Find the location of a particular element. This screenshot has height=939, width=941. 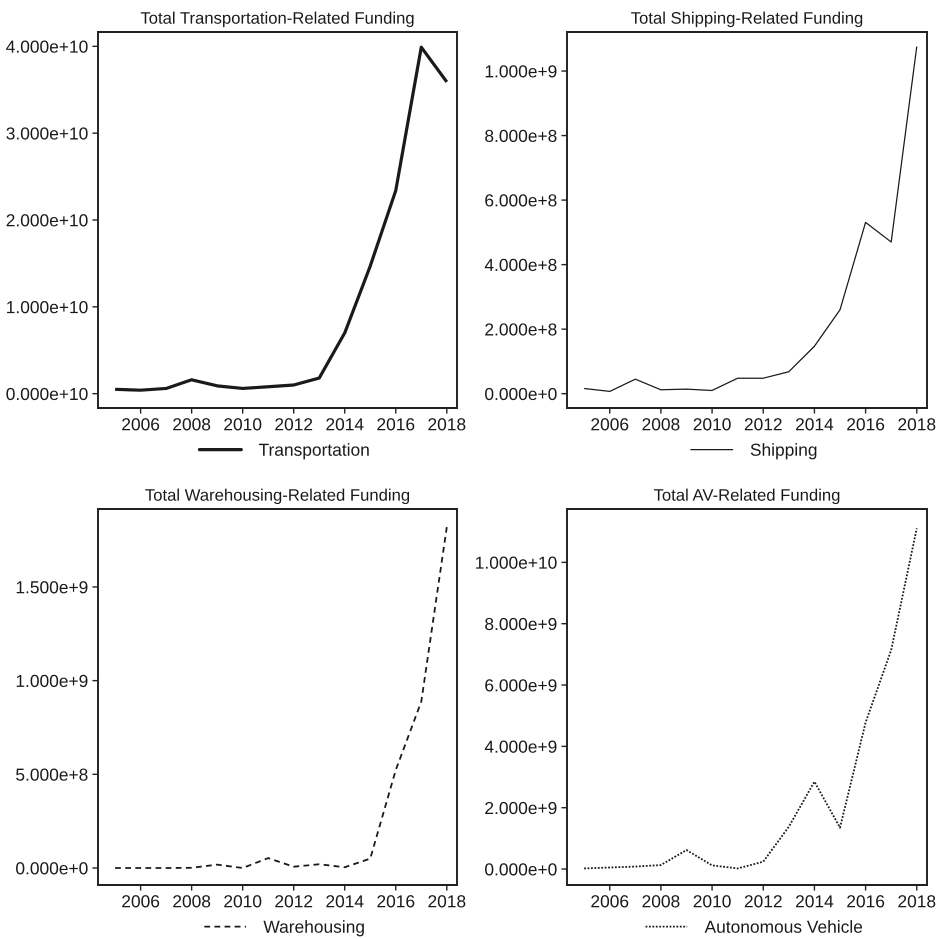

legend-label: Transportation is located at coordinates (313, 451).